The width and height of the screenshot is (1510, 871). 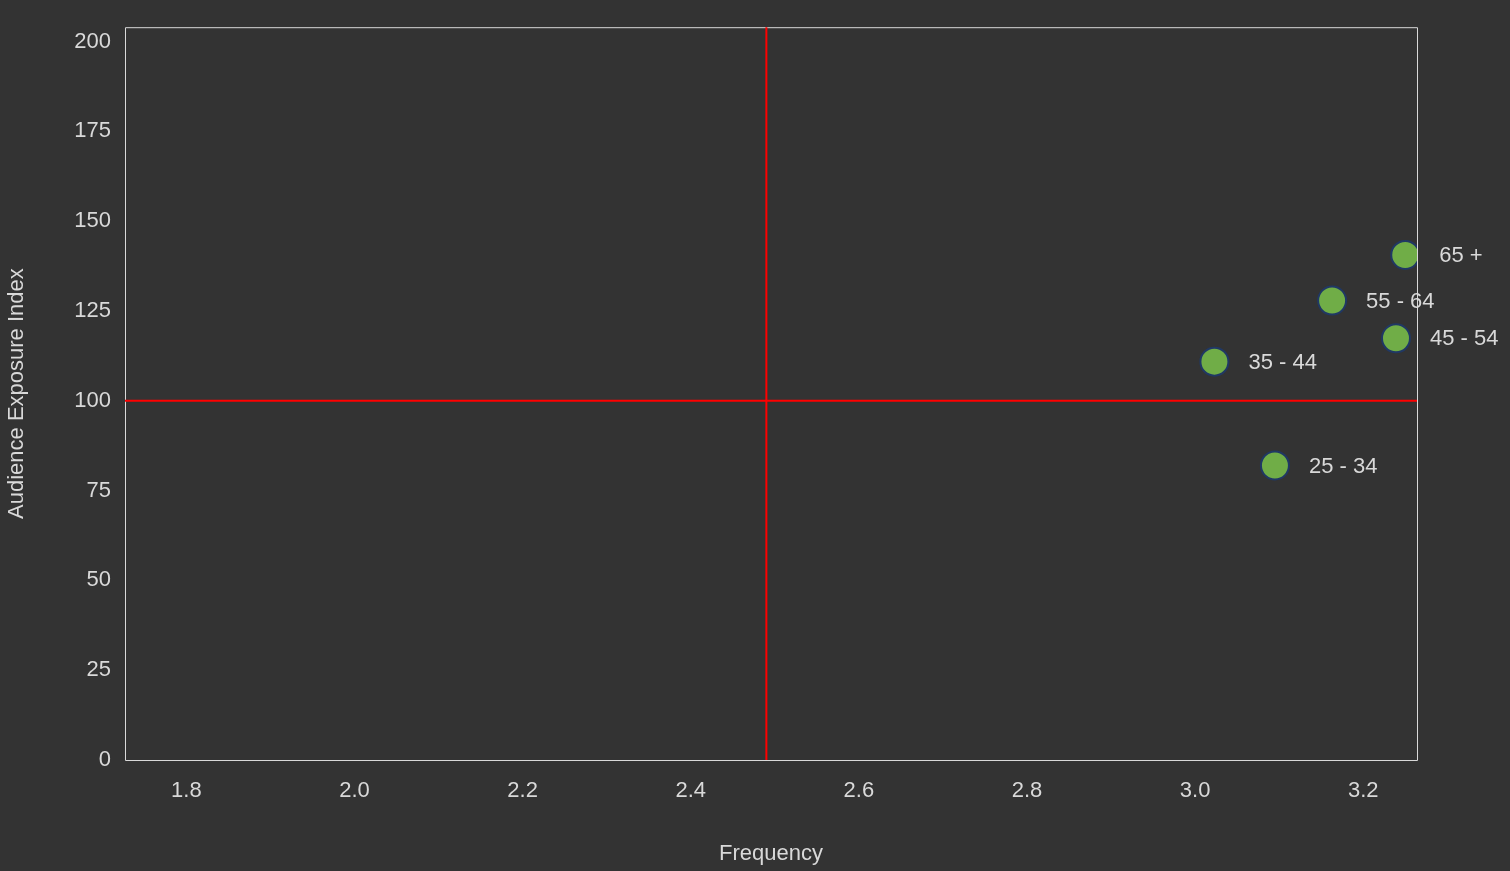 What do you see at coordinates (1461, 255) in the screenshot?
I see `annotation: 65 +` at bounding box center [1461, 255].